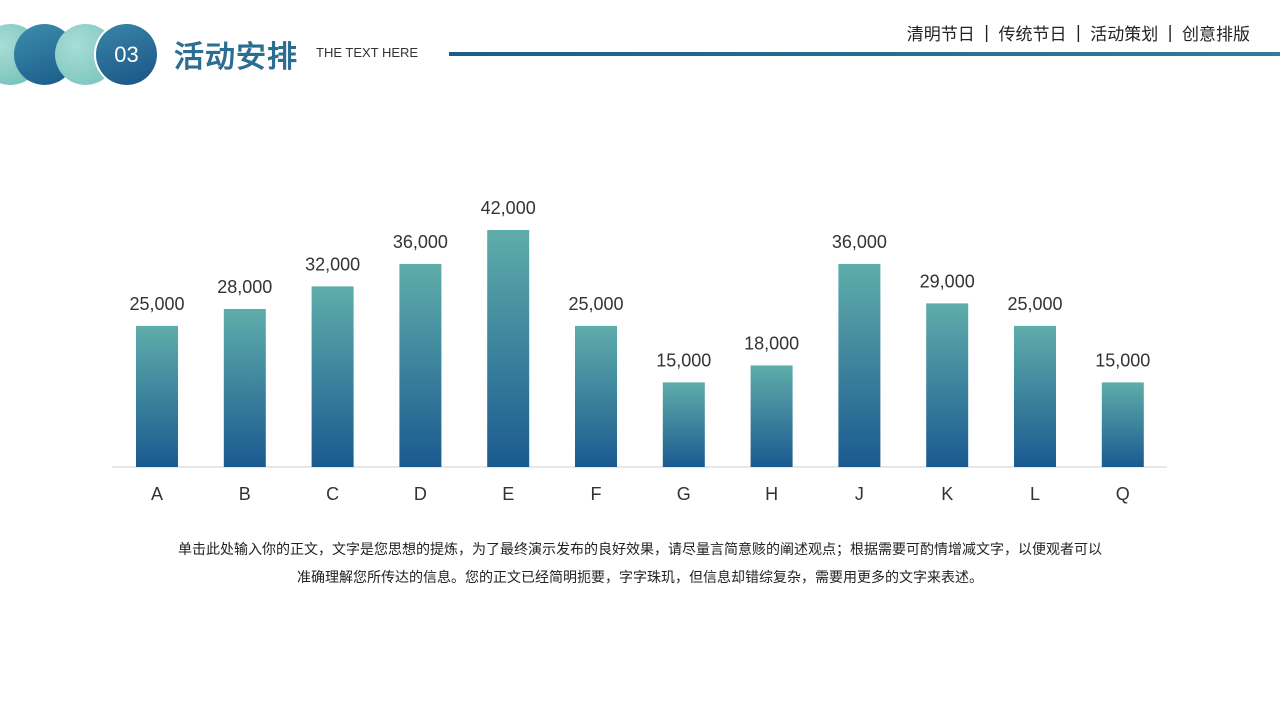  Describe the element at coordinates (1034, 304) in the screenshot. I see `value-label-l: 25,000` at that location.